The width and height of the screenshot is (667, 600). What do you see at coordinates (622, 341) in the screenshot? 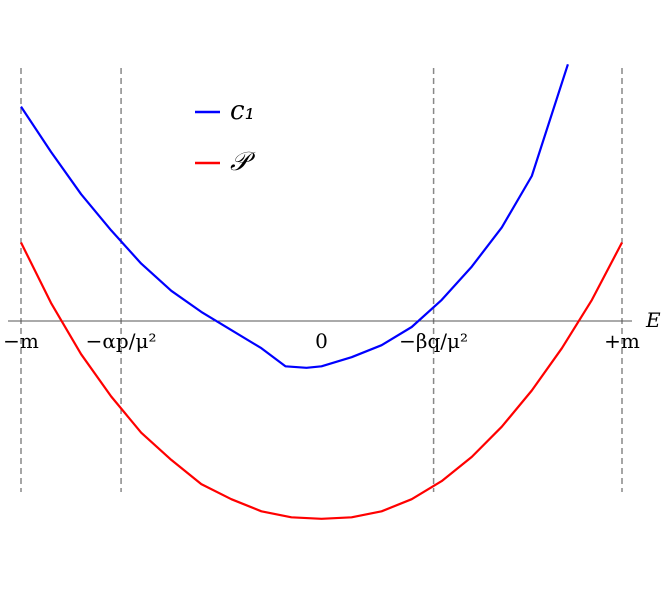
I see `x-tick-label-3: +m` at bounding box center [622, 341].